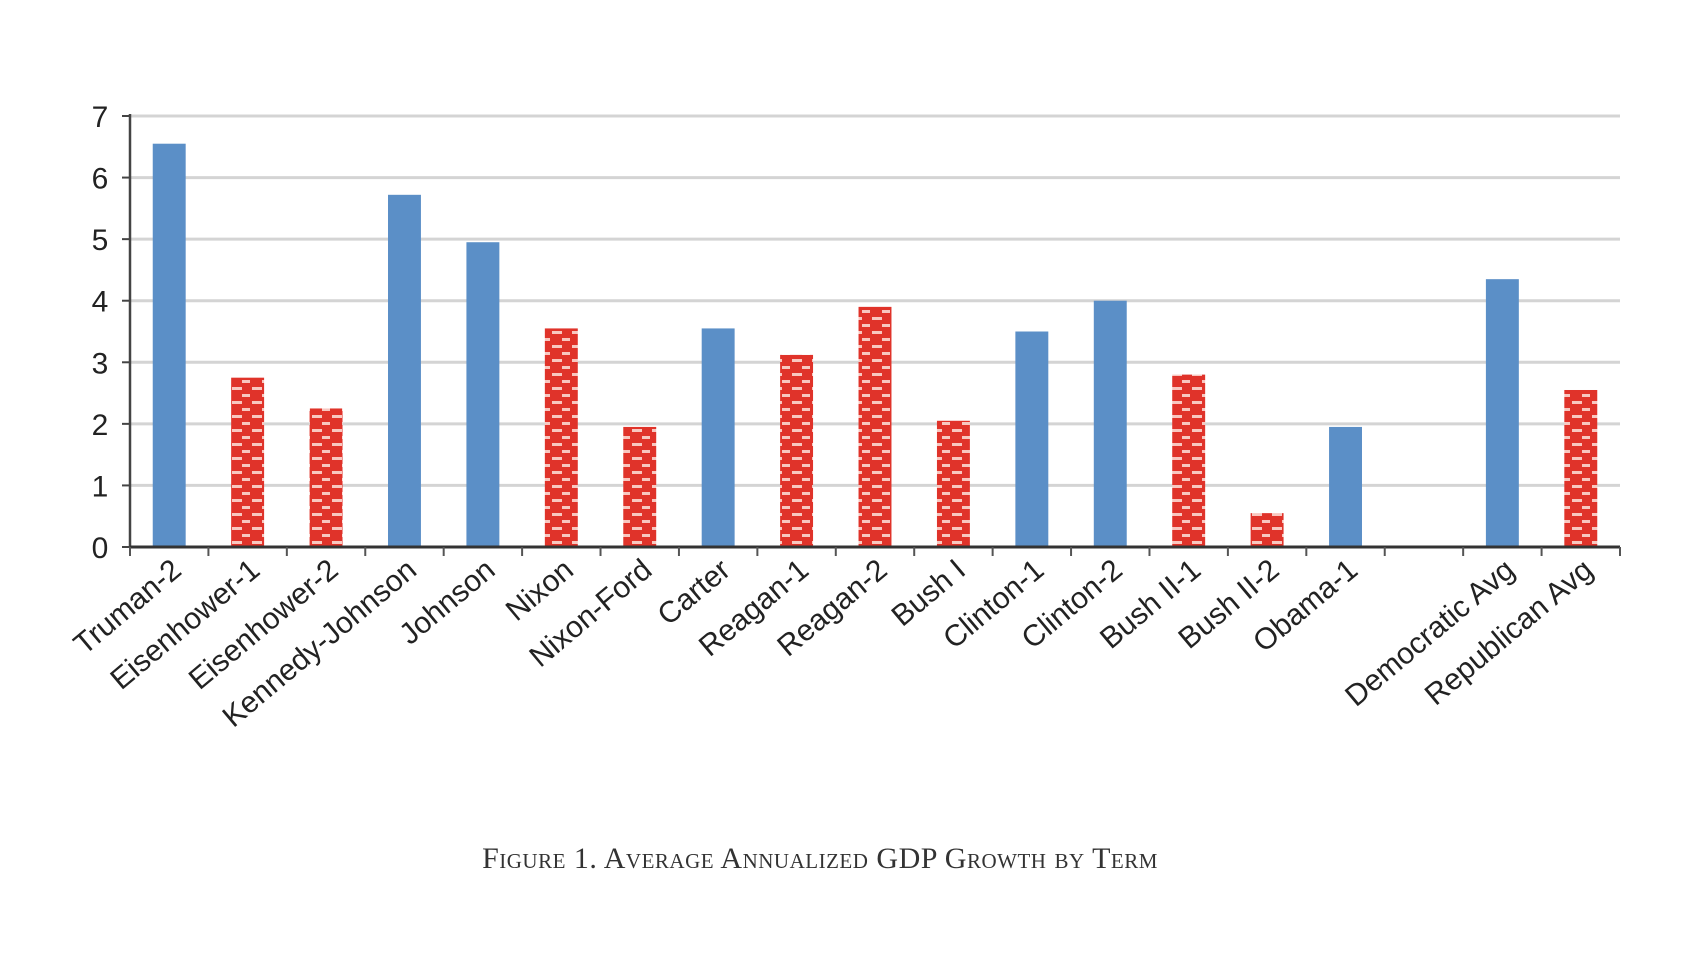 Image resolution: width=1706 pixels, height=960 pixels. I want to click on bar-carter, so click(718, 437).